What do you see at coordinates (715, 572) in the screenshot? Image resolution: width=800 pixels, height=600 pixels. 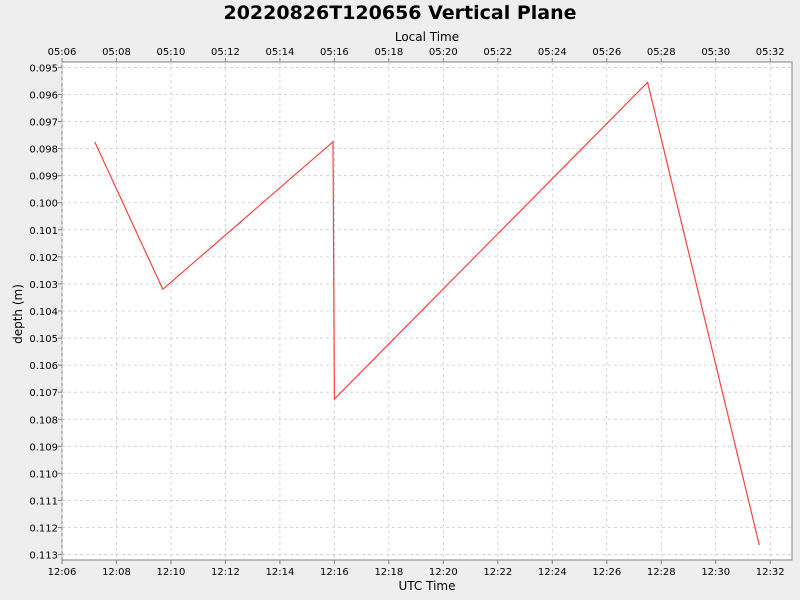 I see `x-tick-label: 12:30` at bounding box center [715, 572].